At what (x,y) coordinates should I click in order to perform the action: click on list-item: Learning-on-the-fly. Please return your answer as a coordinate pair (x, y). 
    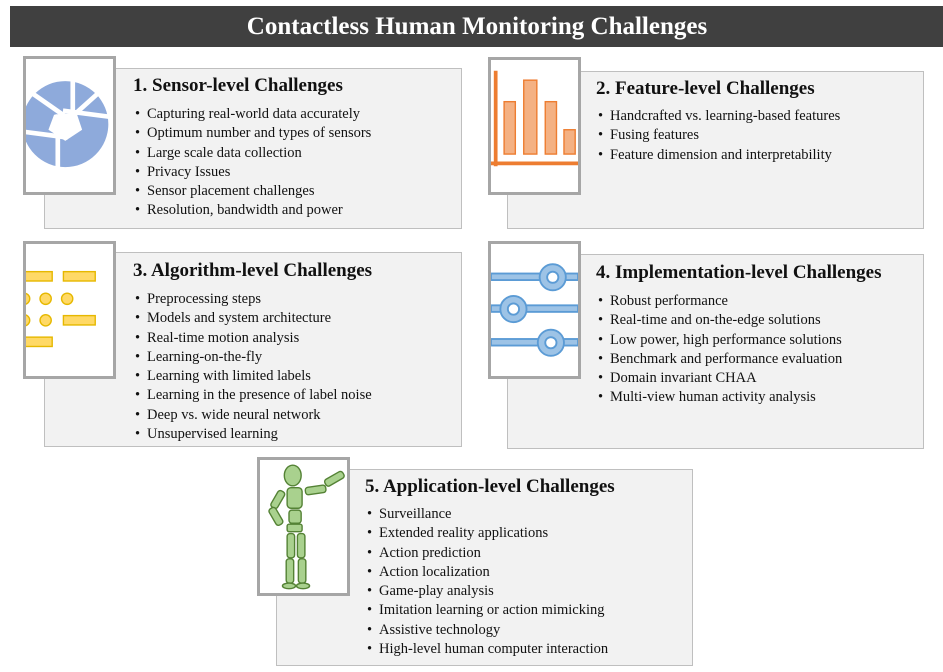
    Looking at the image, I should click on (253, 357).